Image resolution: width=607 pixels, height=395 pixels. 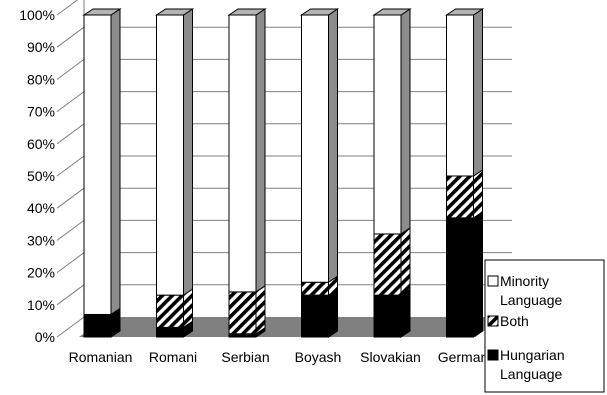 I want to click on category-label: German, so click(x=463, y=357).